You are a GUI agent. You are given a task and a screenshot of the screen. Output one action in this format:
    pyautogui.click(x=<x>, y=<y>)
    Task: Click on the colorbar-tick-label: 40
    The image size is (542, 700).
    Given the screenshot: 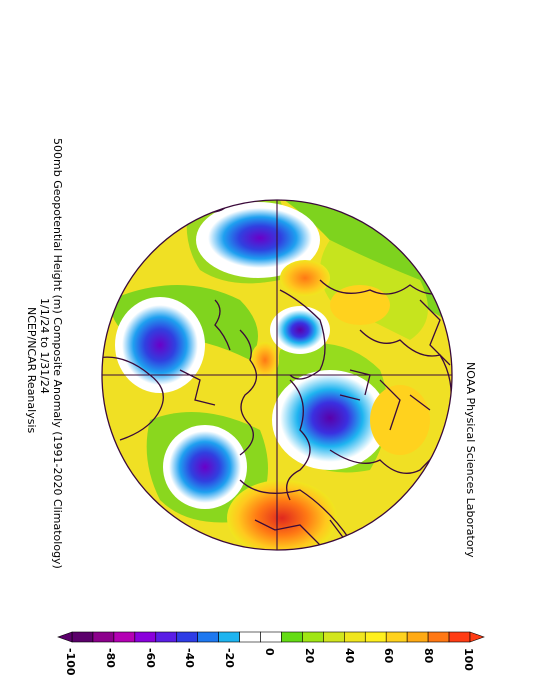 What is the action you would take?
    pyautogui.click(x=349, y=656)
    